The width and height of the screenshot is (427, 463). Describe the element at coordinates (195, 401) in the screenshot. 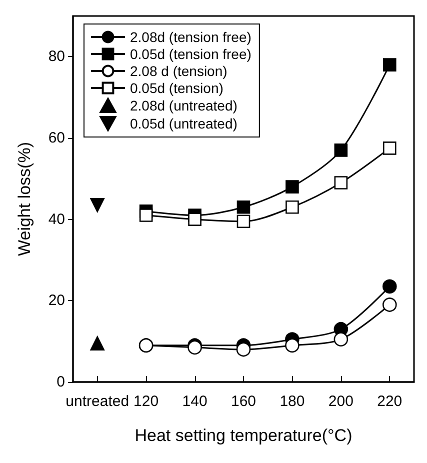

I see `x-tick-label: 140` at that location.